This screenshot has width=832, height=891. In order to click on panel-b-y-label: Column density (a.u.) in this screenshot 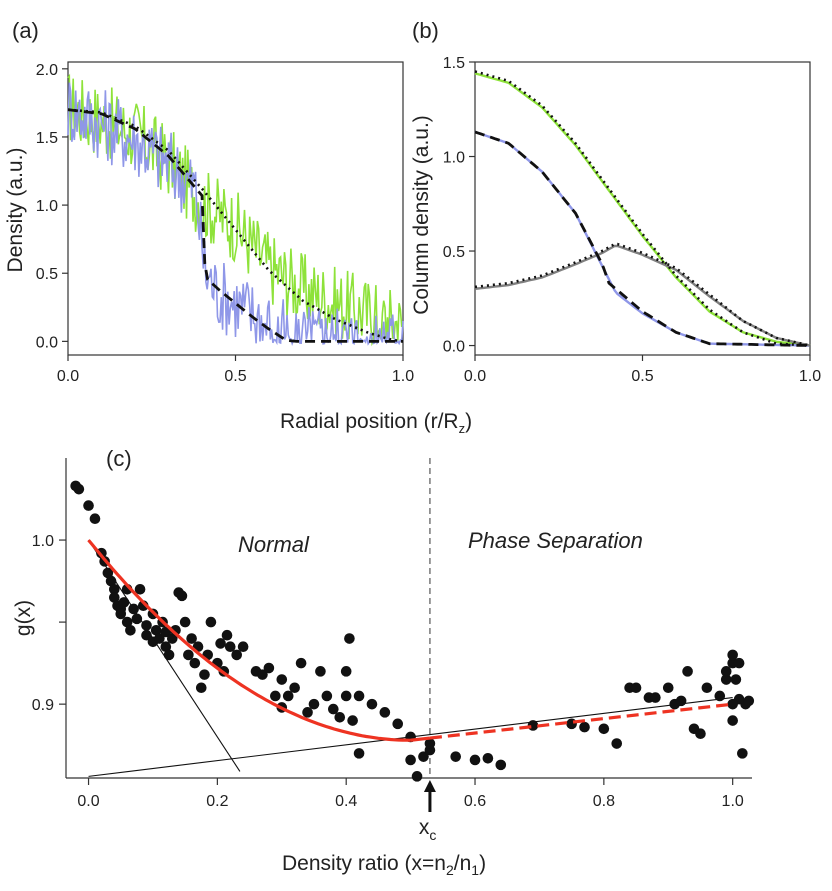, I will do `click(421, 215)`.